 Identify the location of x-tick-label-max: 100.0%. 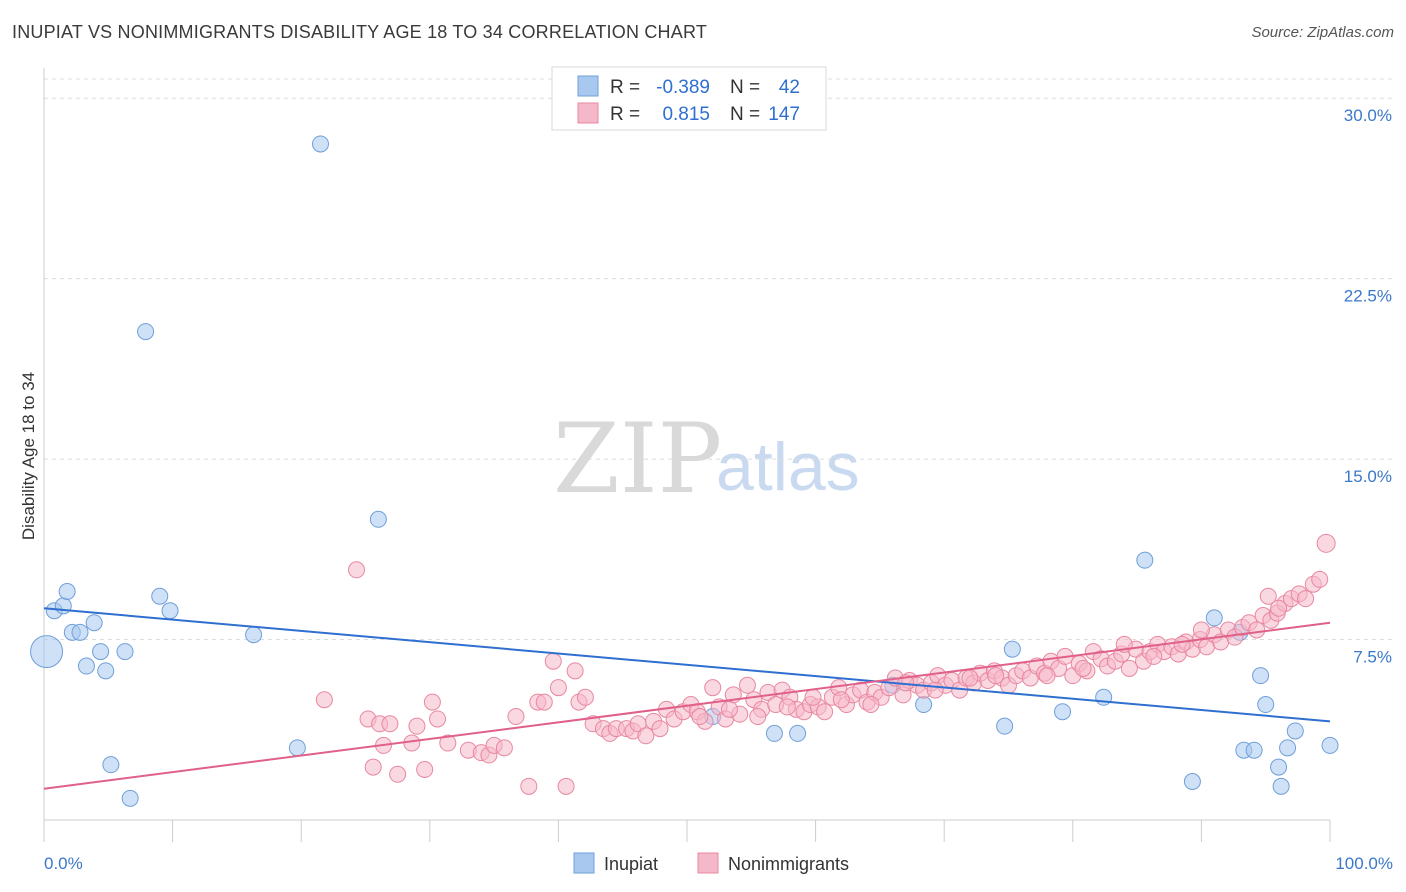
(1364, 863).